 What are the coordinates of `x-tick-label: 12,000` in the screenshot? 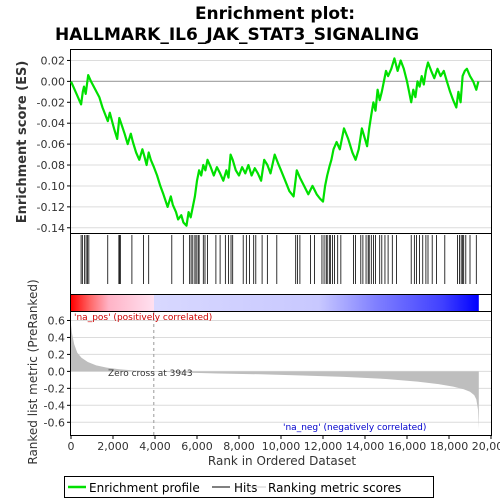 It's located at (323, 446).